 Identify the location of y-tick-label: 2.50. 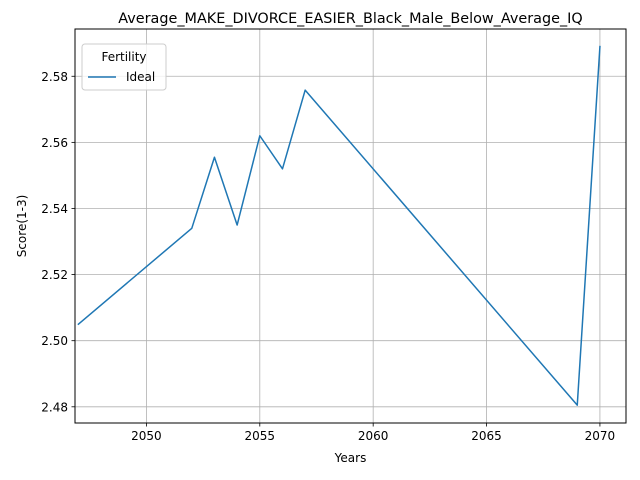
(54, 341).